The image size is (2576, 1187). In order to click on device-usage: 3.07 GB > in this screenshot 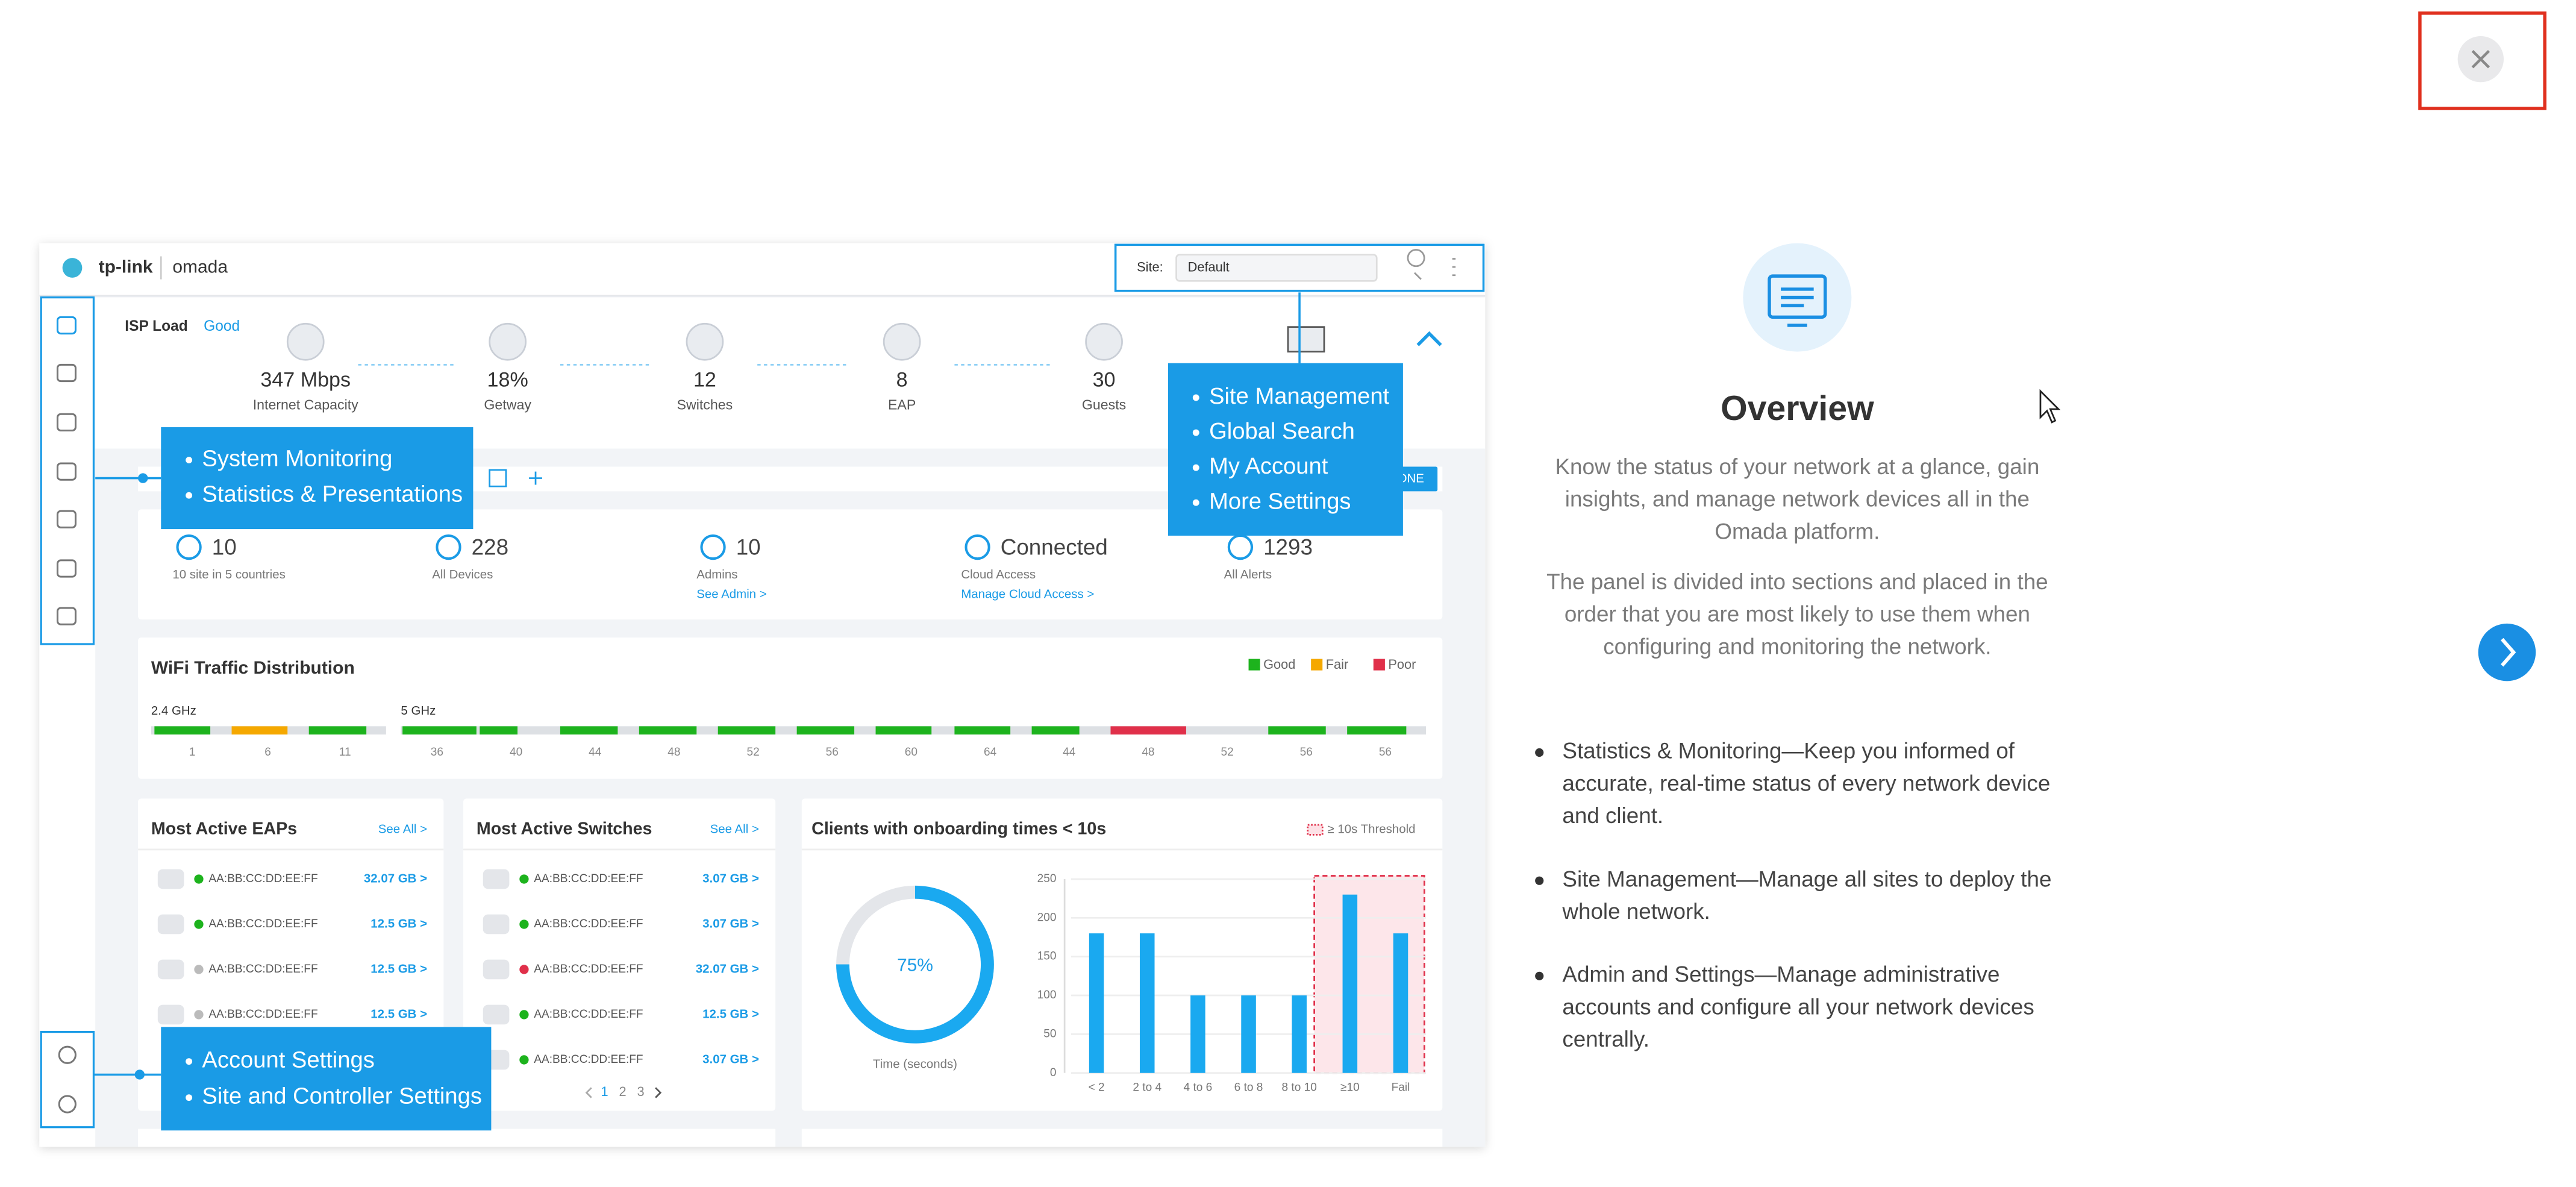, I will do `click(731, 923)`.